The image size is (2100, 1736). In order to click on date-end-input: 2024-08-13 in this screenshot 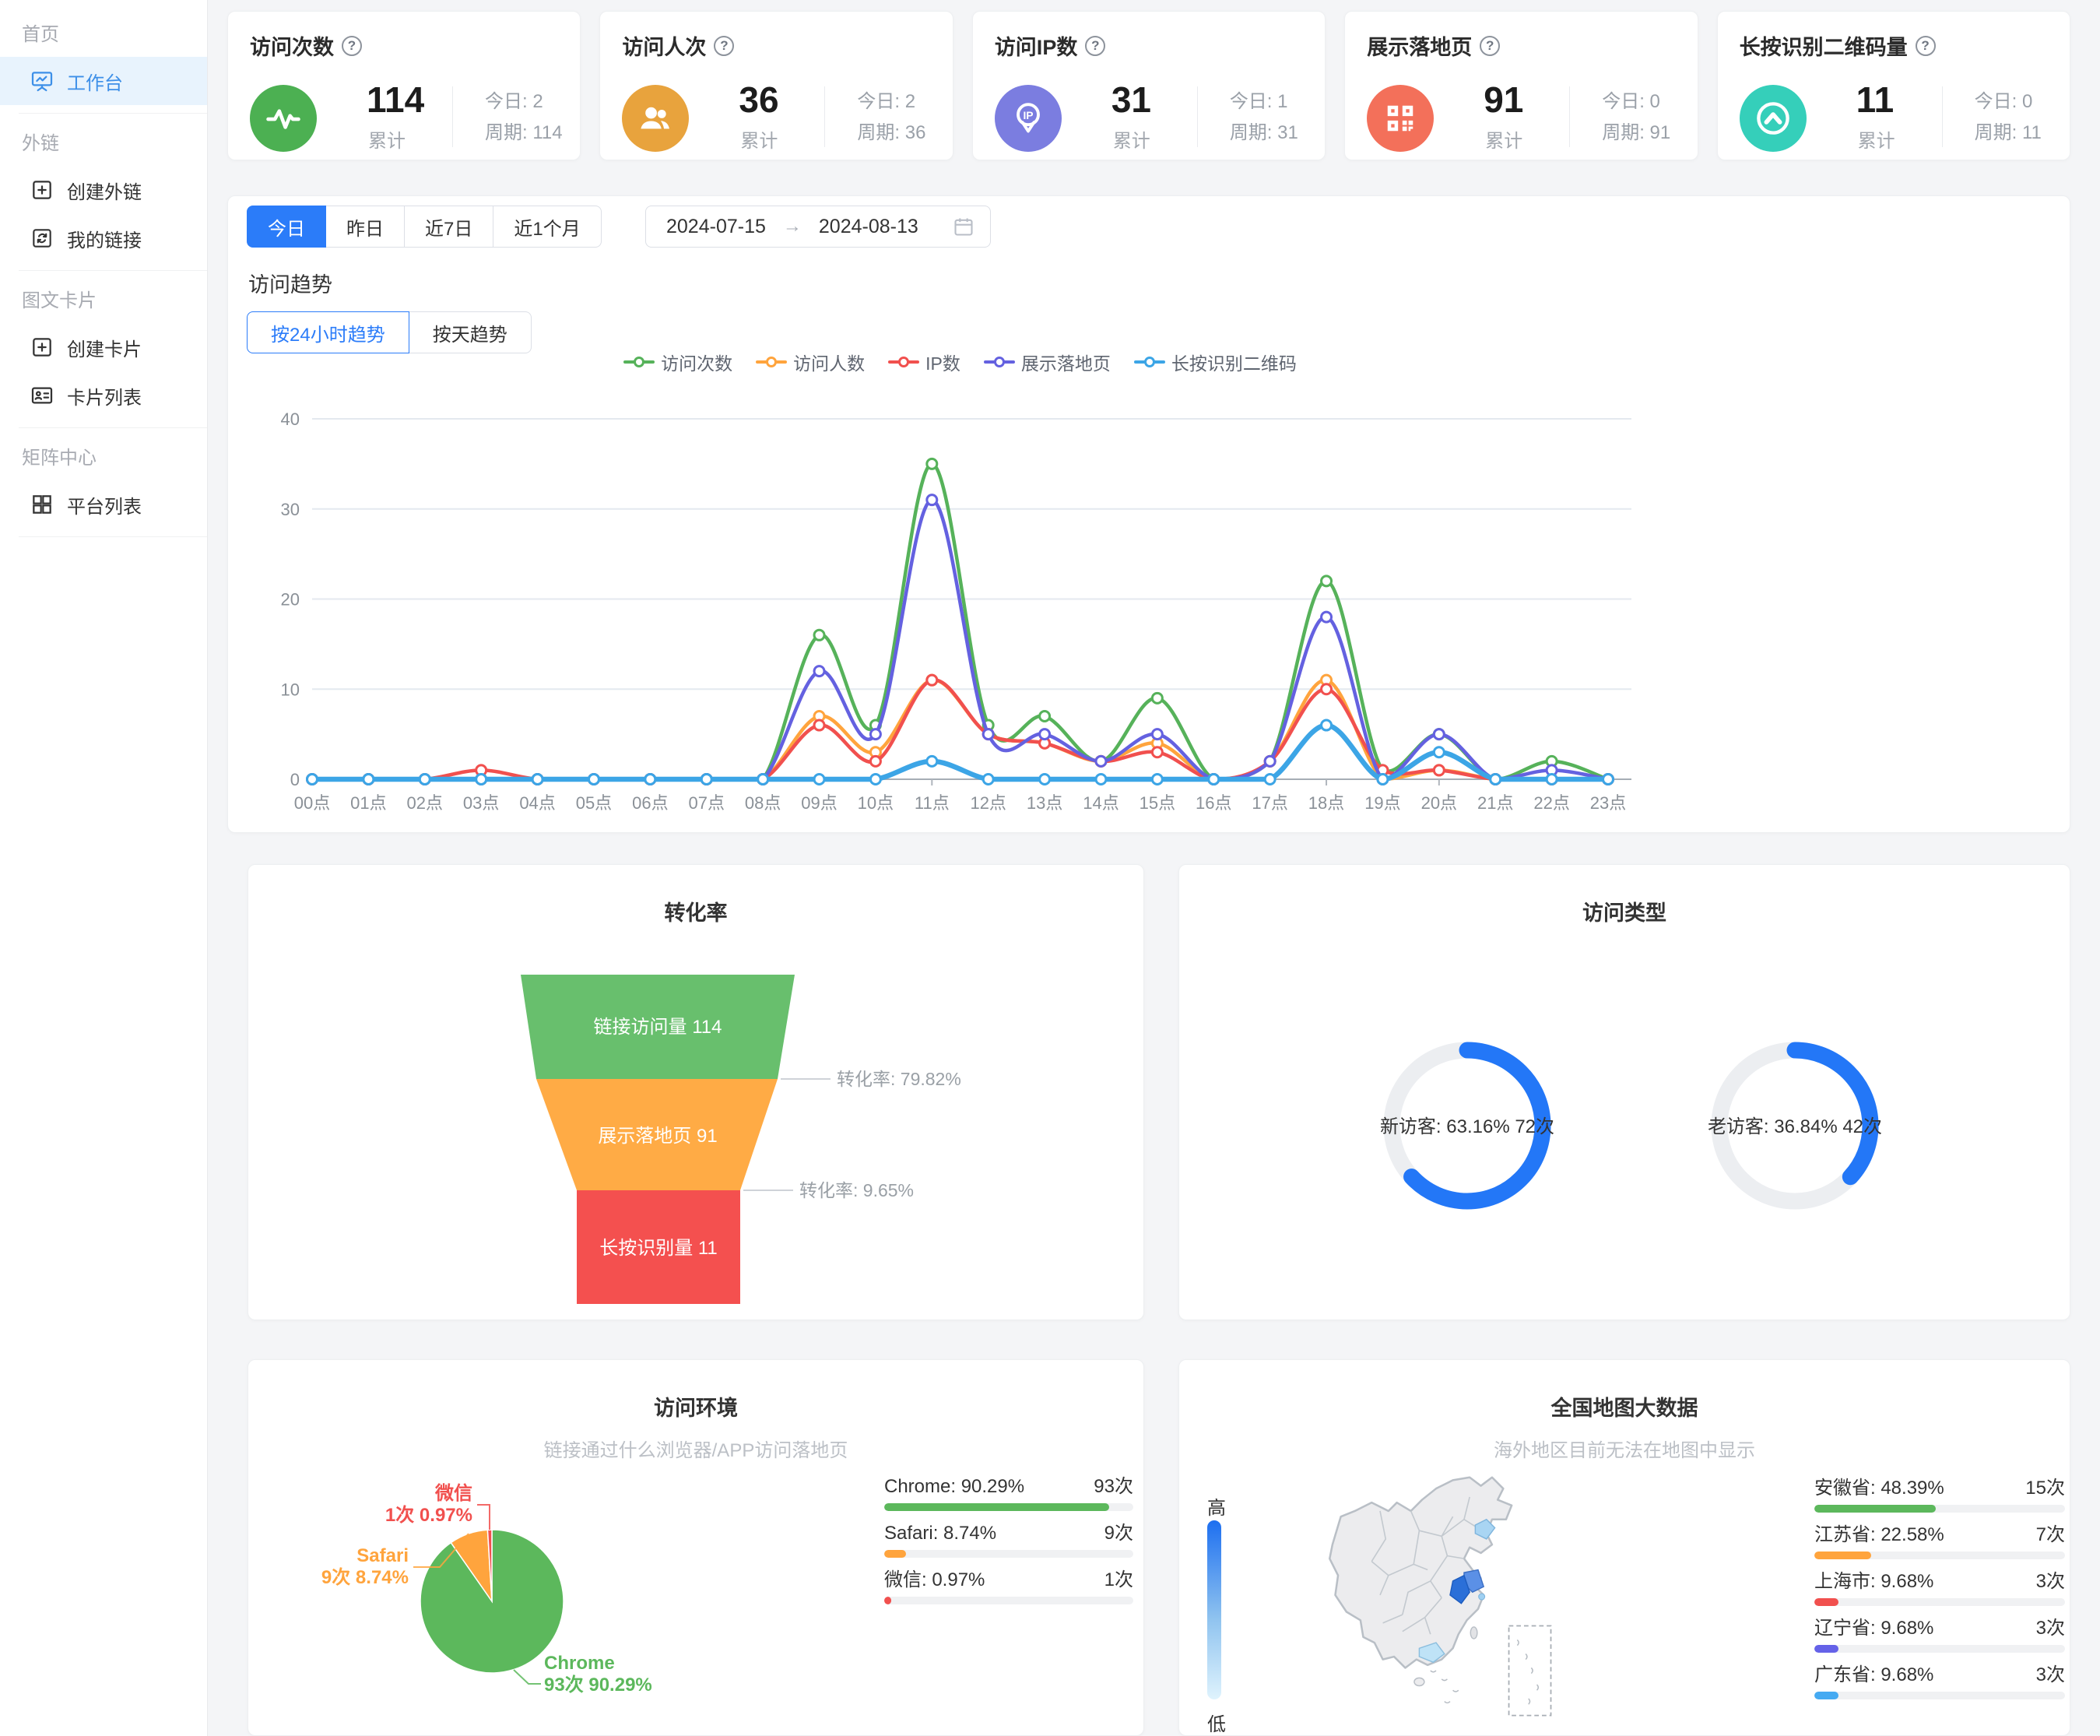, I will do `click(868, 226)`.